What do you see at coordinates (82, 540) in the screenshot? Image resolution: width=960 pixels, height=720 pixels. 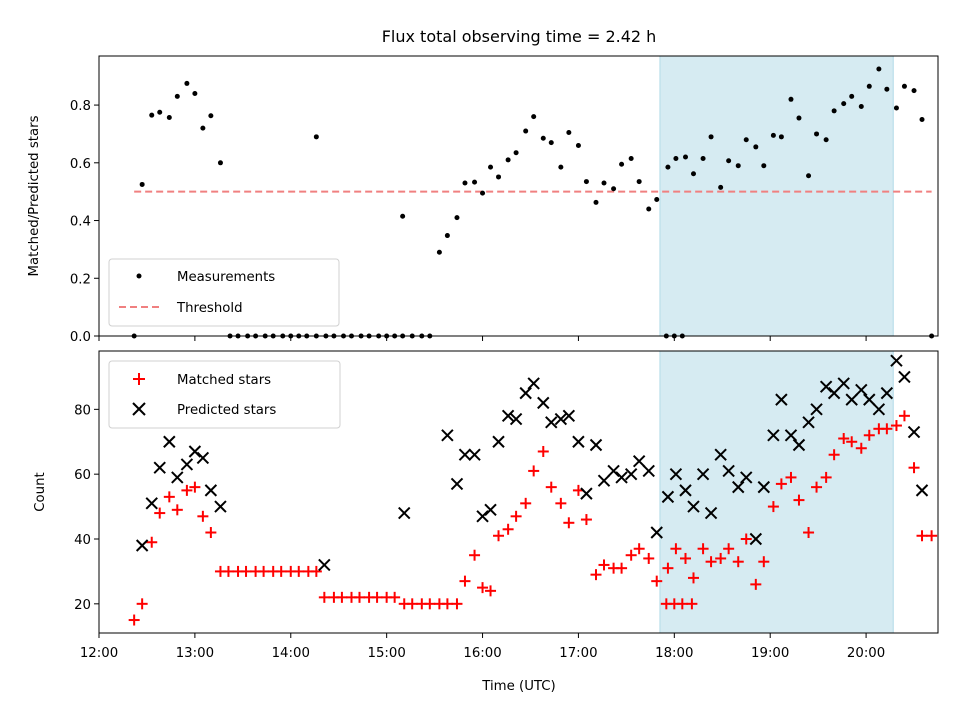 I see `bottom-y-tick-label: 40` at bounding box center [82, 540].